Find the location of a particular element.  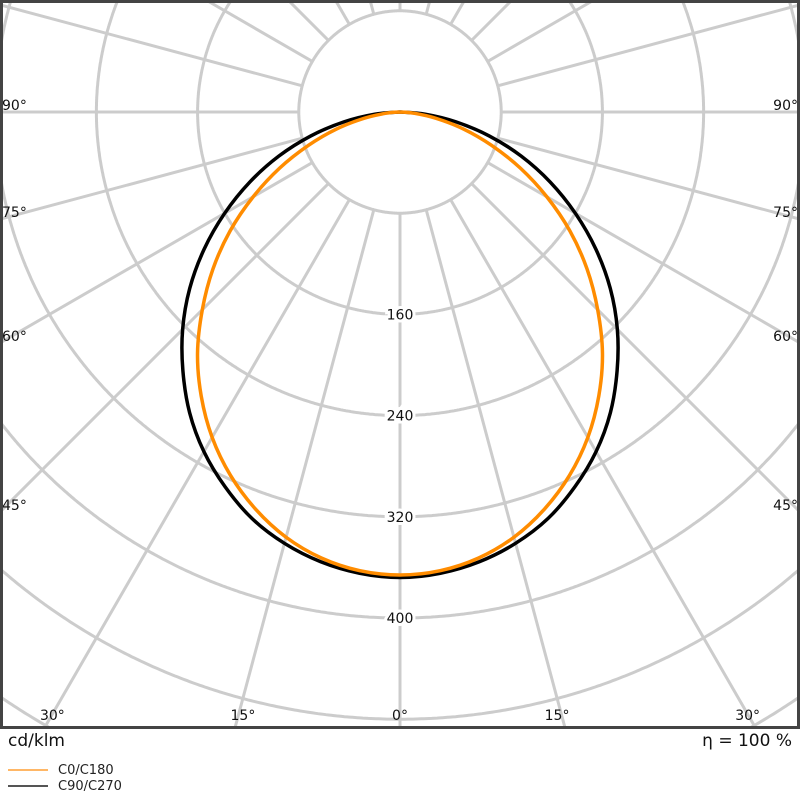

unit-label: cd/klm is located at coordinates (36, 741).